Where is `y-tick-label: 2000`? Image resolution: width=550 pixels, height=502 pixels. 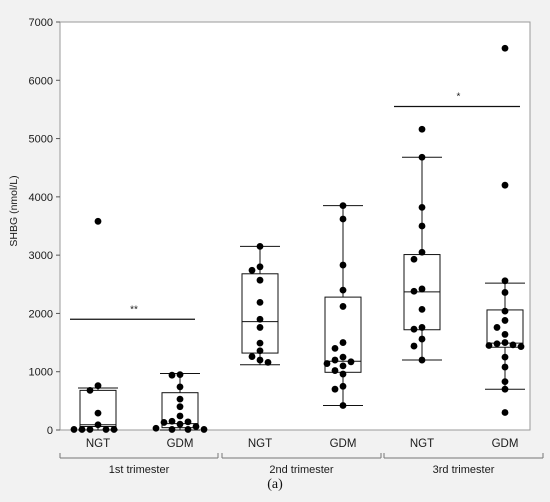 y-tick-label: 2000 is located at coordinates (41, 314).